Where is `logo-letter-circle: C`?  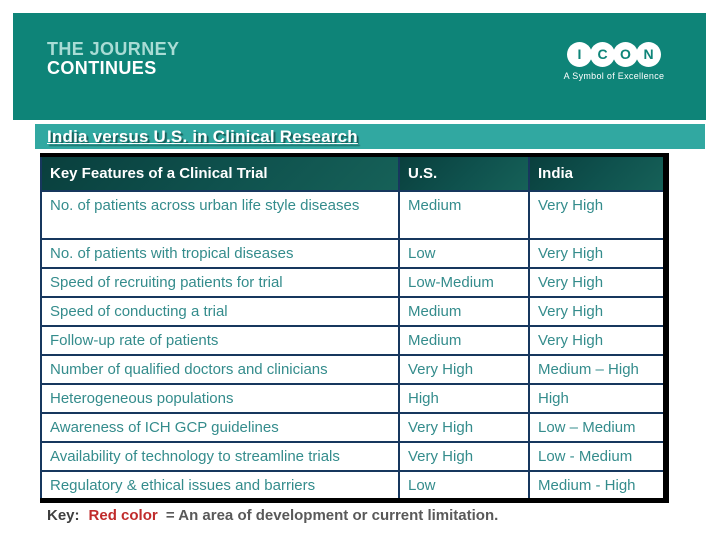
logo-letter-circle: C is located at coordinates (602, 54).